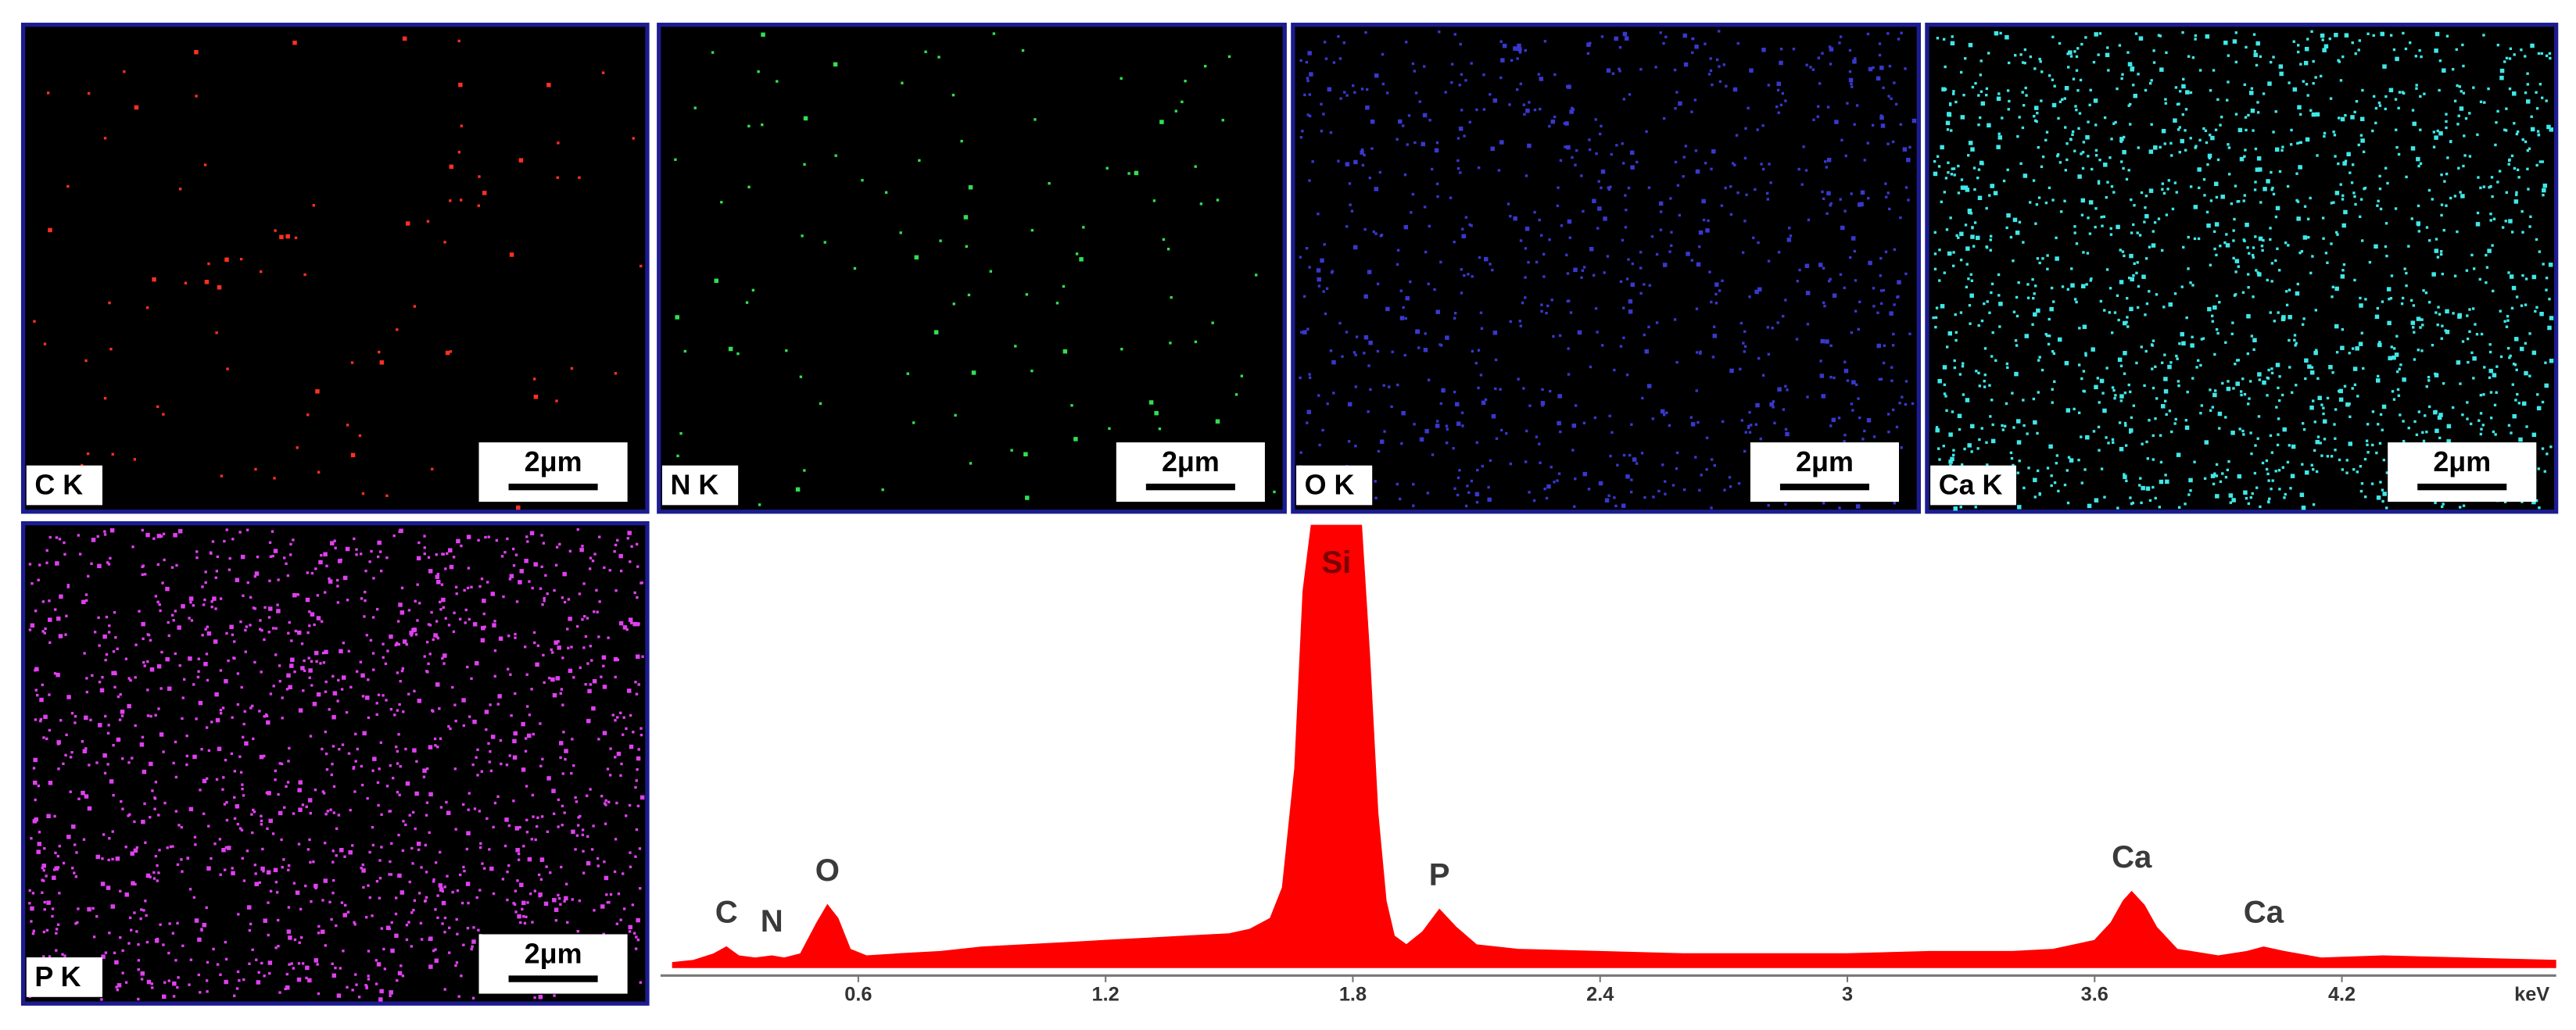 The image size is (2576, 1030). Describe the element at coordinates (2132, 857) in the screenshot. I see `peak-label: Ca` at that location.